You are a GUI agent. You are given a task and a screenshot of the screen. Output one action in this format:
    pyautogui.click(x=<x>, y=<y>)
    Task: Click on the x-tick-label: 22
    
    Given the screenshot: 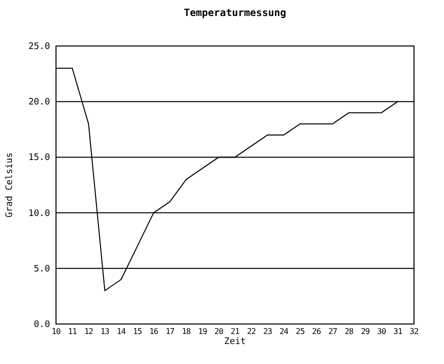 What is the action you would take?
    pyautogui.click(x=251, y=331)
    